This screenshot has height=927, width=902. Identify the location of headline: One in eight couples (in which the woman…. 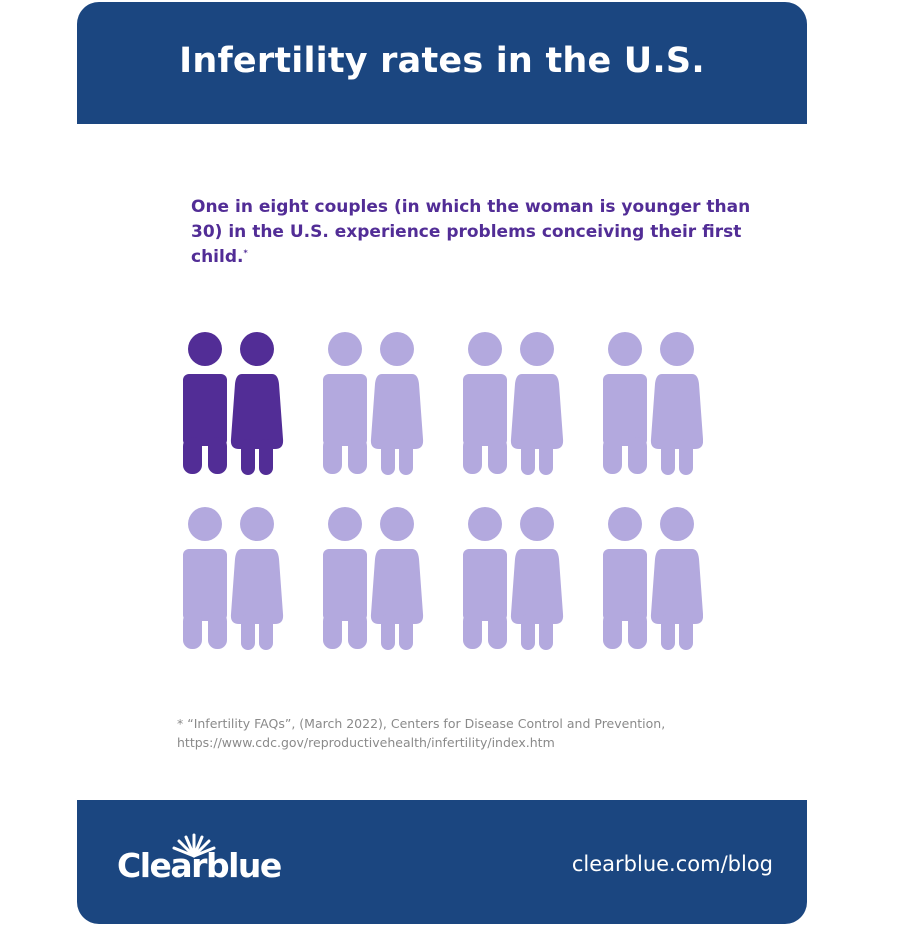
(471, 232).